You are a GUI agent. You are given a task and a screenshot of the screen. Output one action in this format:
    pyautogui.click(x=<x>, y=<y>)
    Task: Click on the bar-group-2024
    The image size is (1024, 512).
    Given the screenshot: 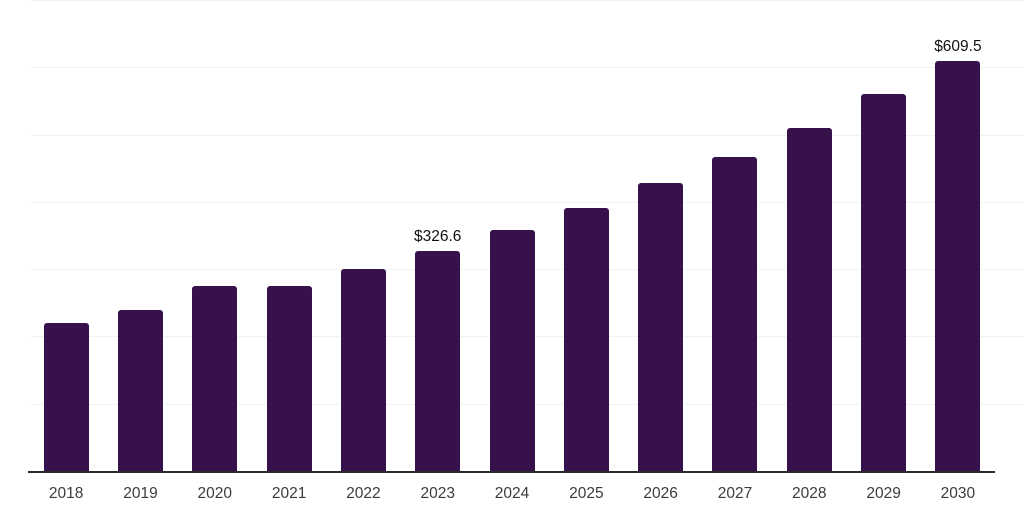 What is the action you would take?
    pyautogui.click(x=512, y=235)
    